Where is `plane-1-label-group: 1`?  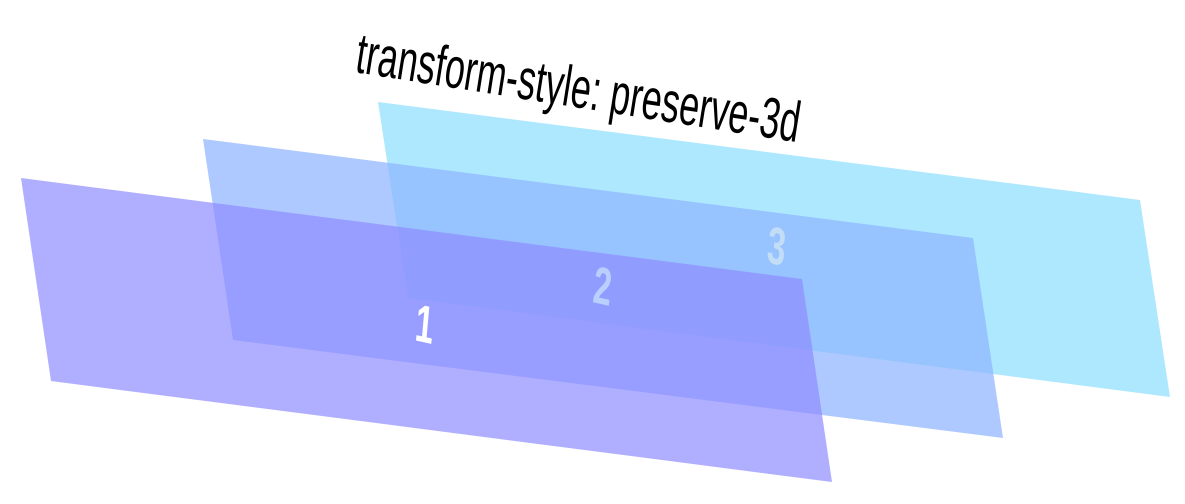 plane-1-label-group: 1 is located at coordinates (424, 325).